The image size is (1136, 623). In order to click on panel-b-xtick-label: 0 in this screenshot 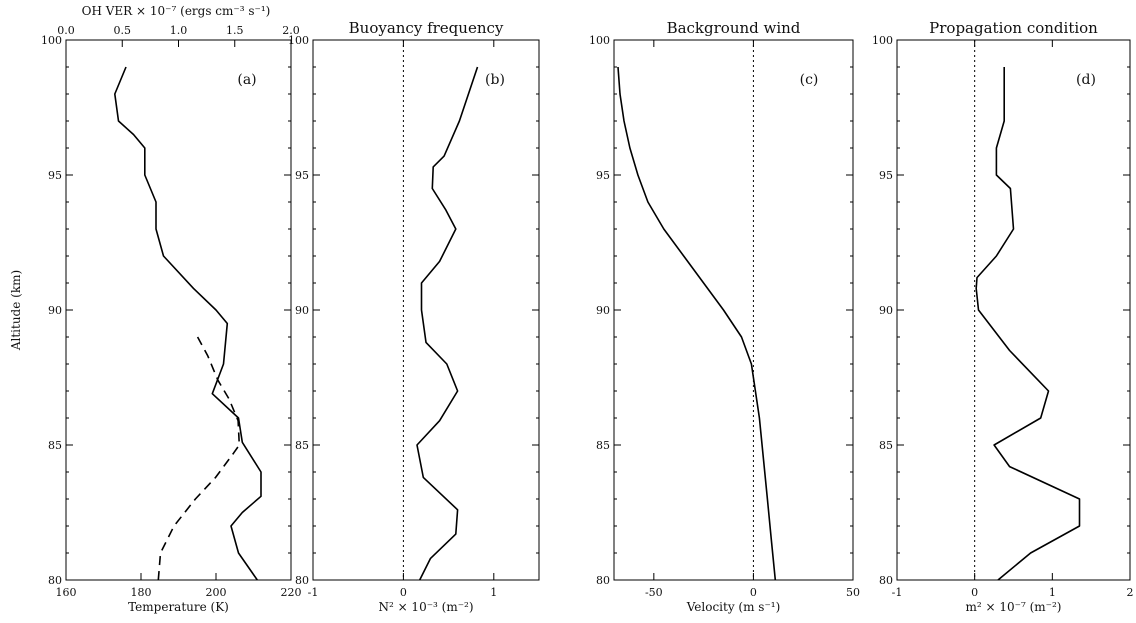, I will do `click(403, 592)`.